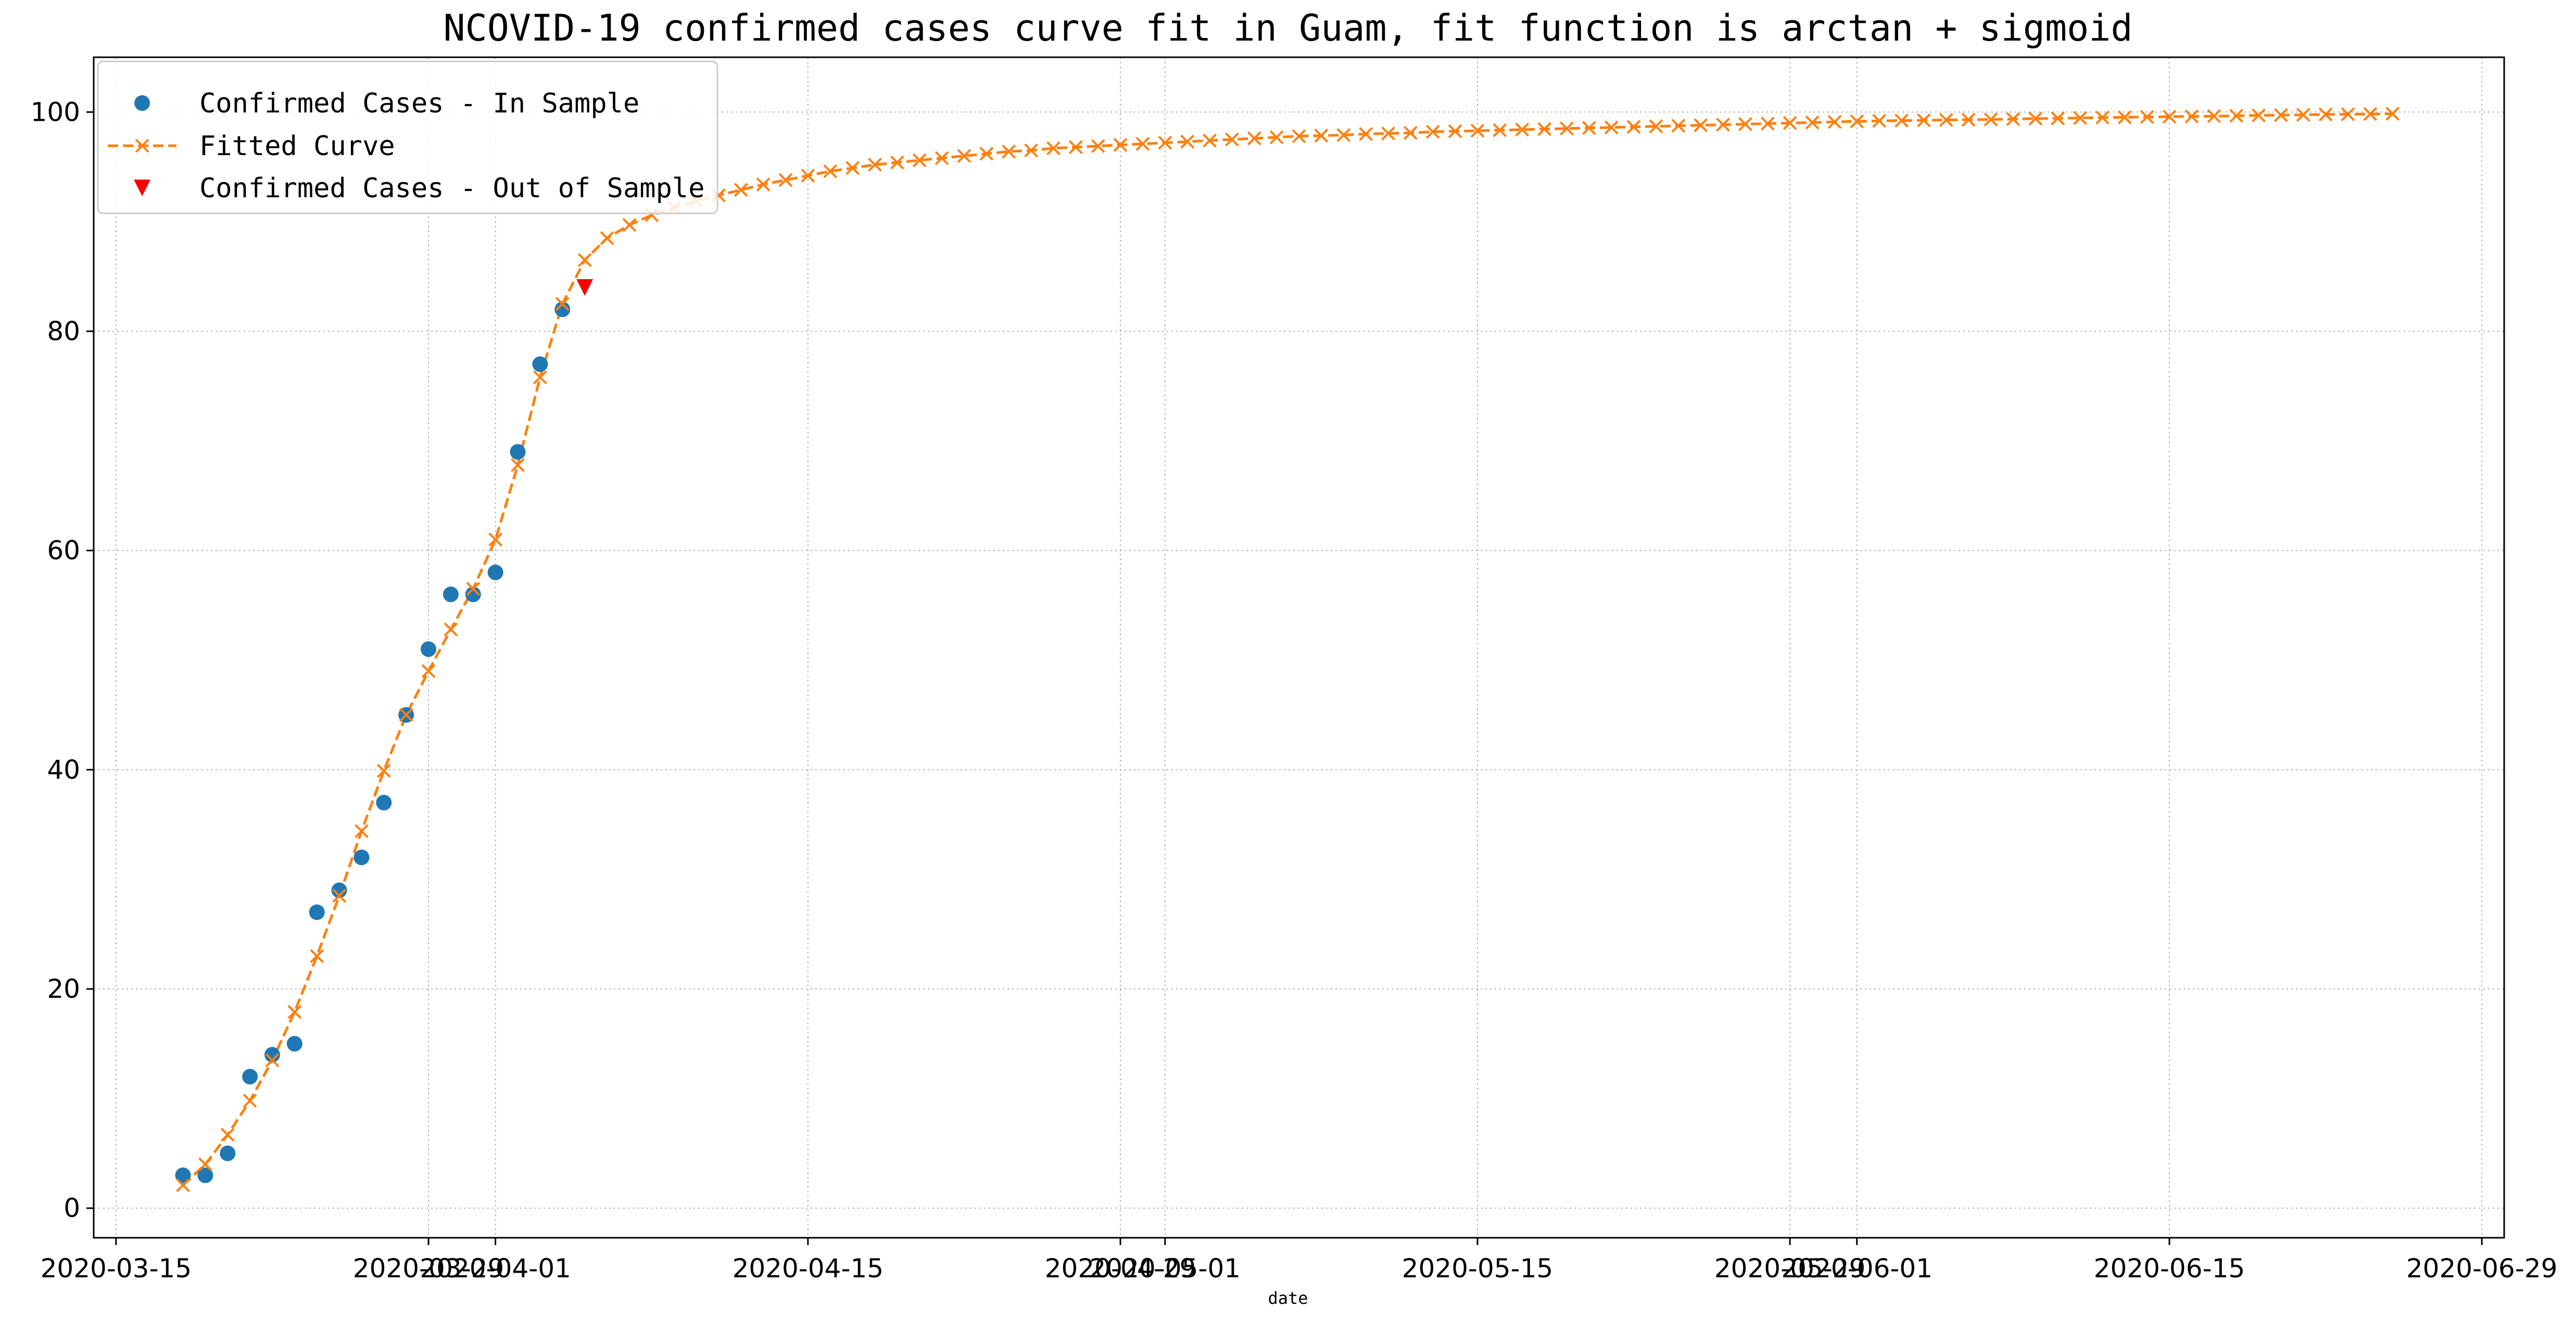 The image size is (2576, 1320). I want to click on x-tick-label: 2020-04-15, so click(808, 1268).